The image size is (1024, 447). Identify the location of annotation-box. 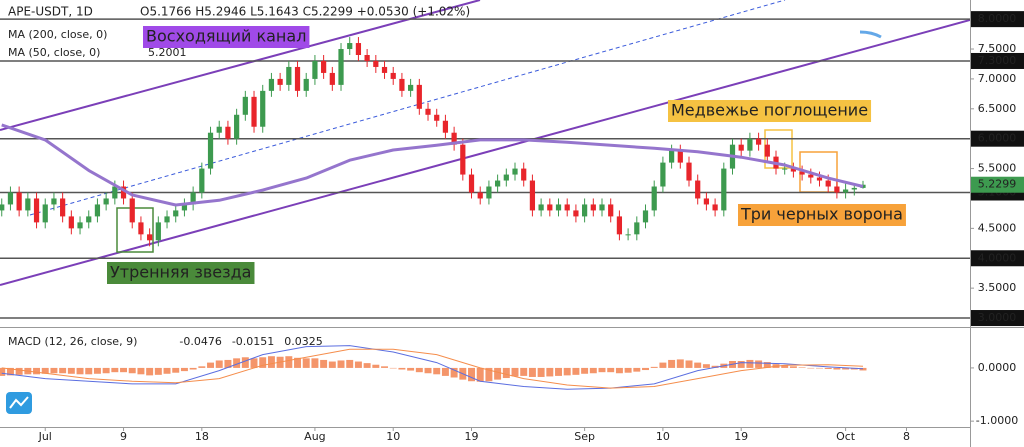
(770, 111).